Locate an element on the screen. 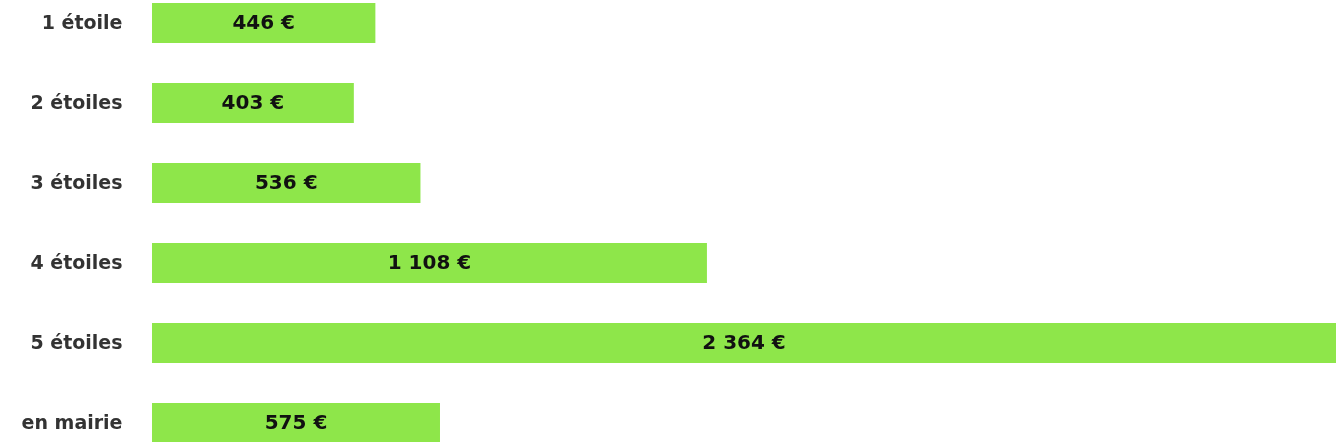 The width and height of the screenshot is (1336, 442). y-tick-label: 3 étoiles is located at coordinates (76, 182).